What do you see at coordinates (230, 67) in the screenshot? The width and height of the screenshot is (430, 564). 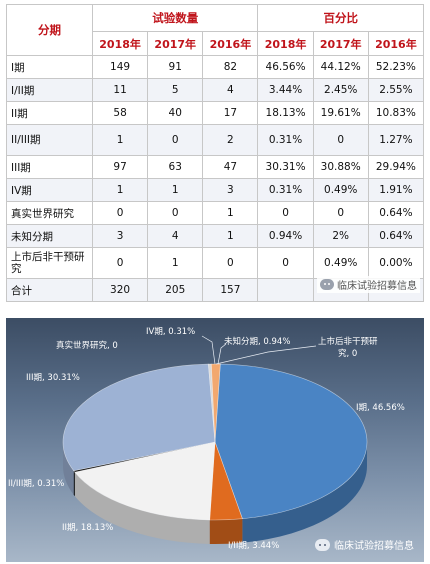 I see `table-cell: 82` at bounding box center [230, 67].